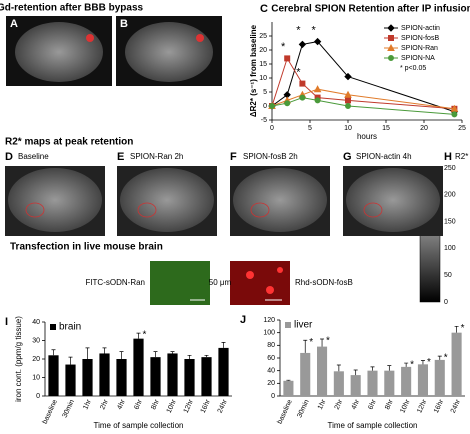 This screenshot has height=434, width=470. What do you see at coordinates (420, 28) in the screenshot?
I see `legend-label: SPION-actin` at bounding box center [420, 28].